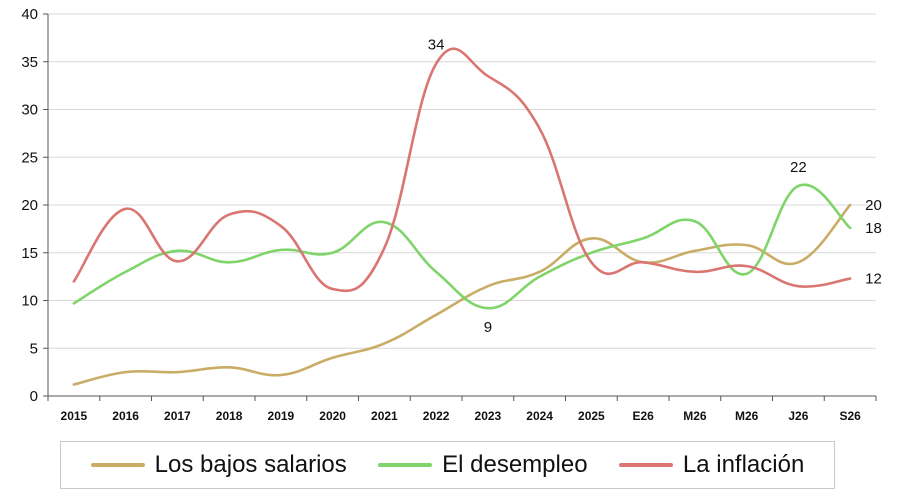 The width and height of the screenshot is (900, 500). I want to click on legend-label-el-desempleo: El desempleo, so click(515, 464).